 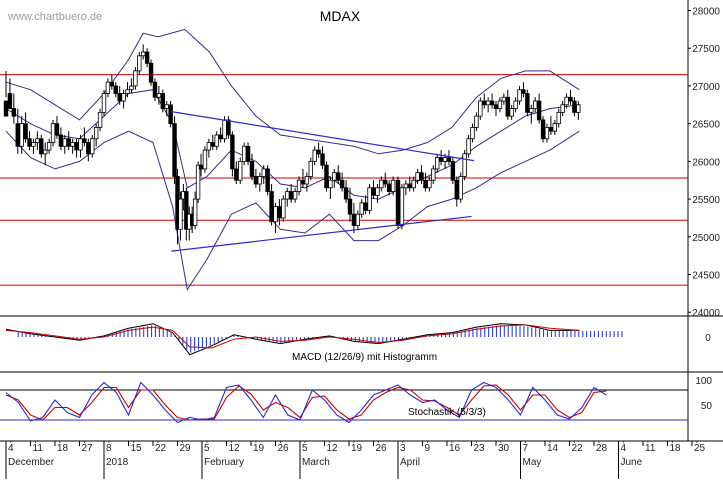 What do you see at coordinates (703, 394) in the screenshot?
I see `stochastic-axis: 50 100` at bounding box center [703, 394].